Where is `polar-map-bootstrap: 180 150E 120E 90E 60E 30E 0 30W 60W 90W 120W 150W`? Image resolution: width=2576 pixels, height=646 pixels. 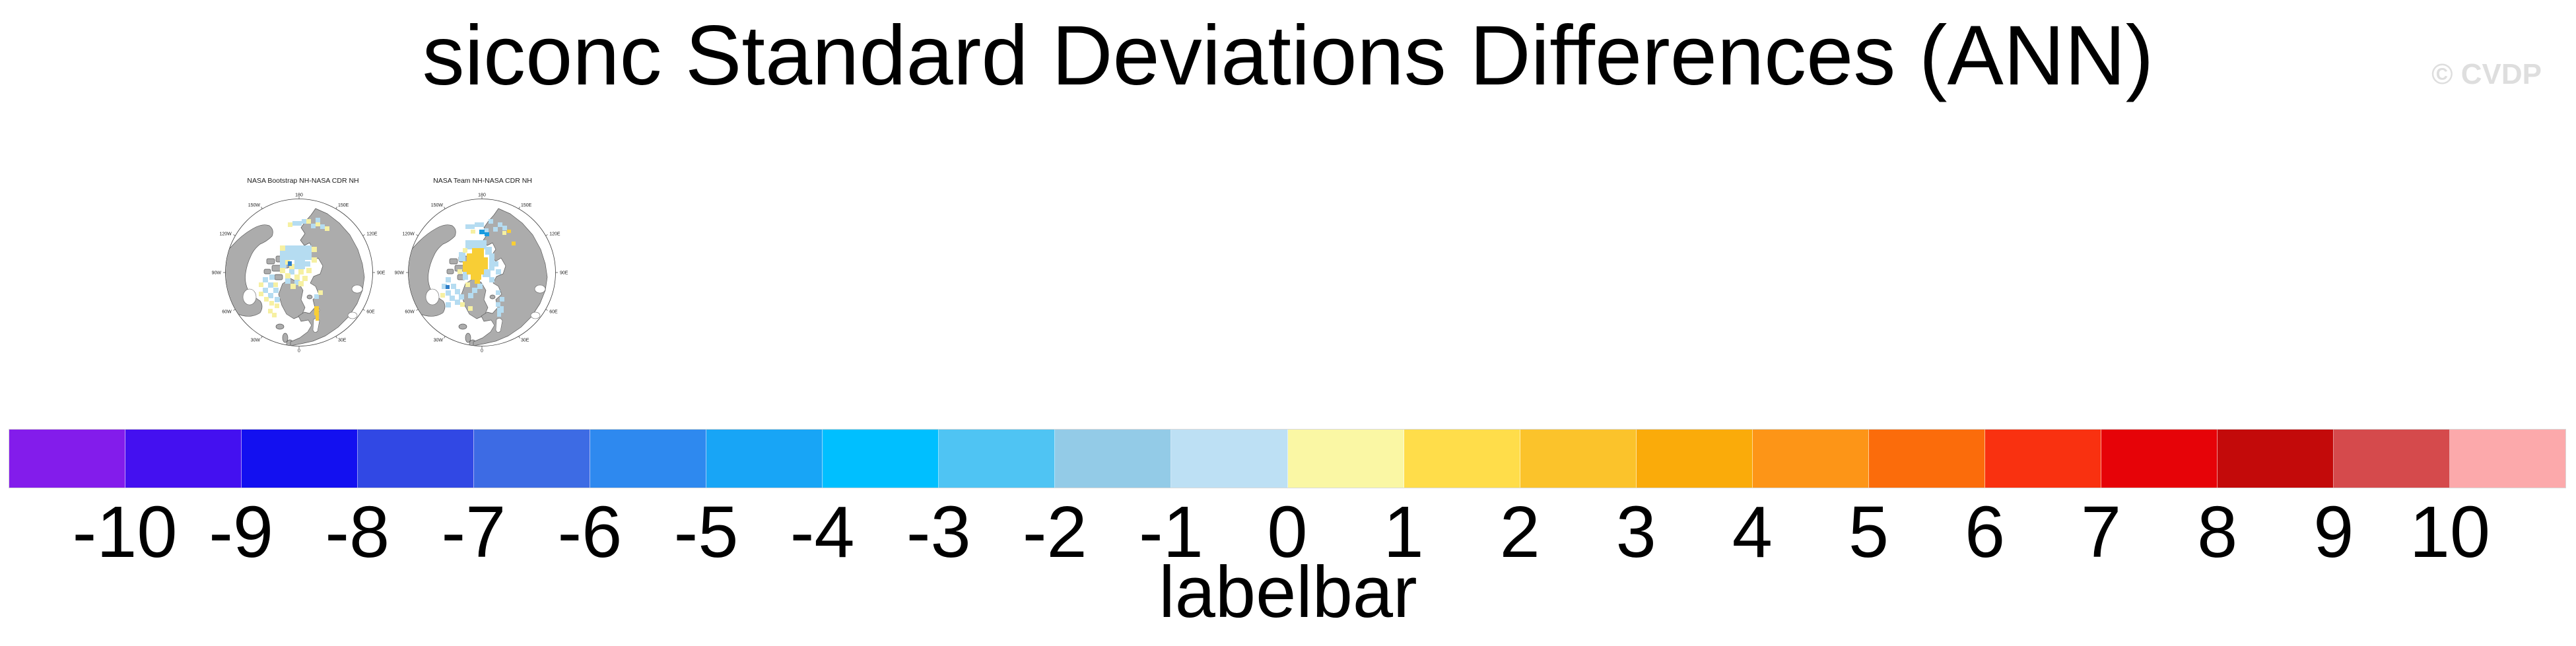
polar-map-bootstrap: 180 150E 120E 90E 60E 30E 0 30W 60W 90W 120W 150W is located at coordinates (299, 273).